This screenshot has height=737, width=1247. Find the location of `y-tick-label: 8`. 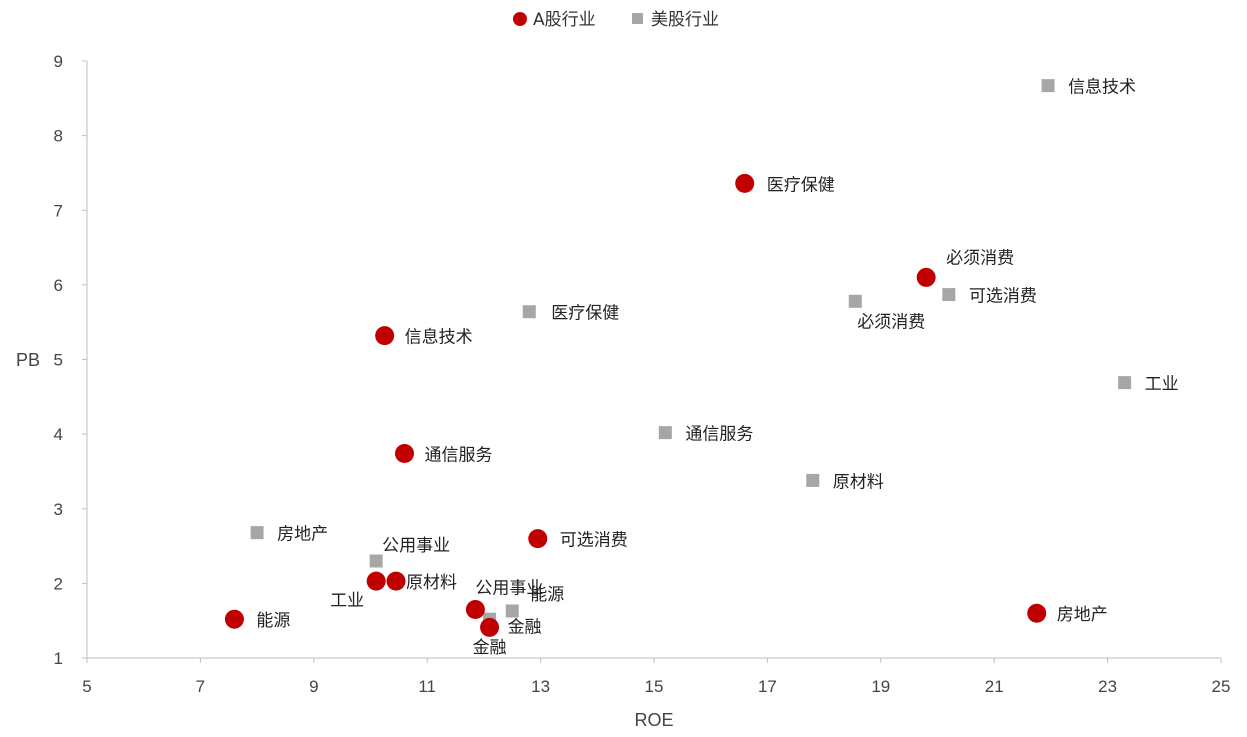

y-tick-label: 8 is located at coordinates (58, 136).